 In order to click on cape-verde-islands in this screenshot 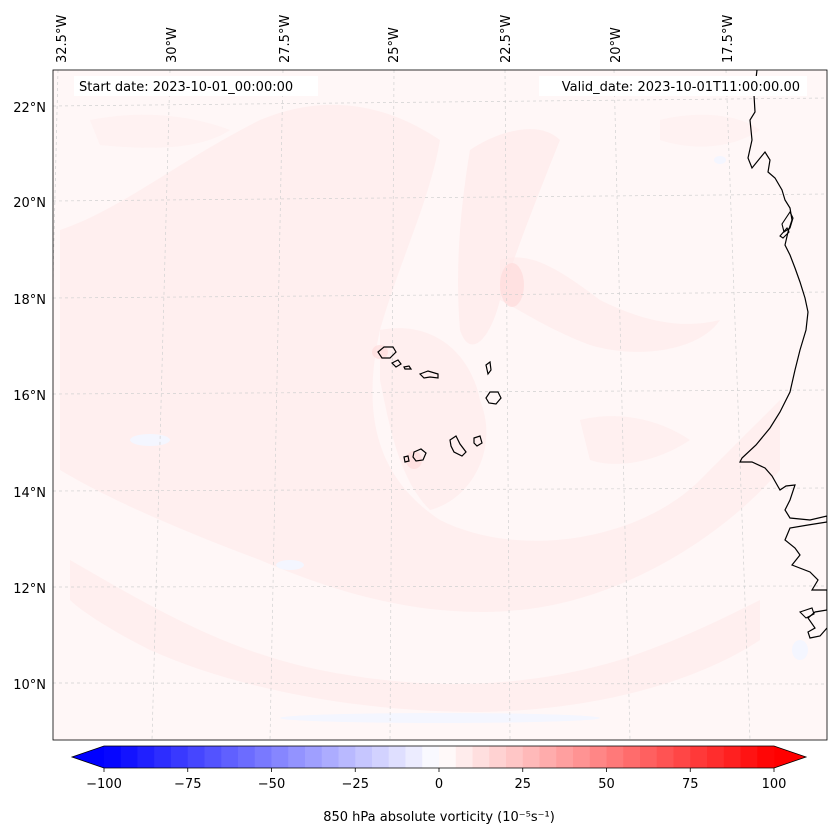, I will do `click(439, 404)`.